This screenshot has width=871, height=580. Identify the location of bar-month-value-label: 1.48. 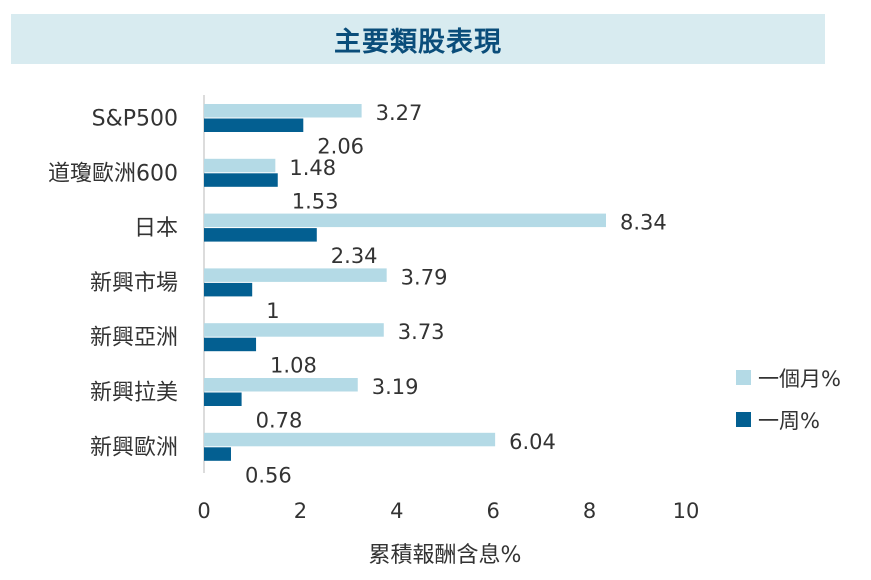
(312, 168).